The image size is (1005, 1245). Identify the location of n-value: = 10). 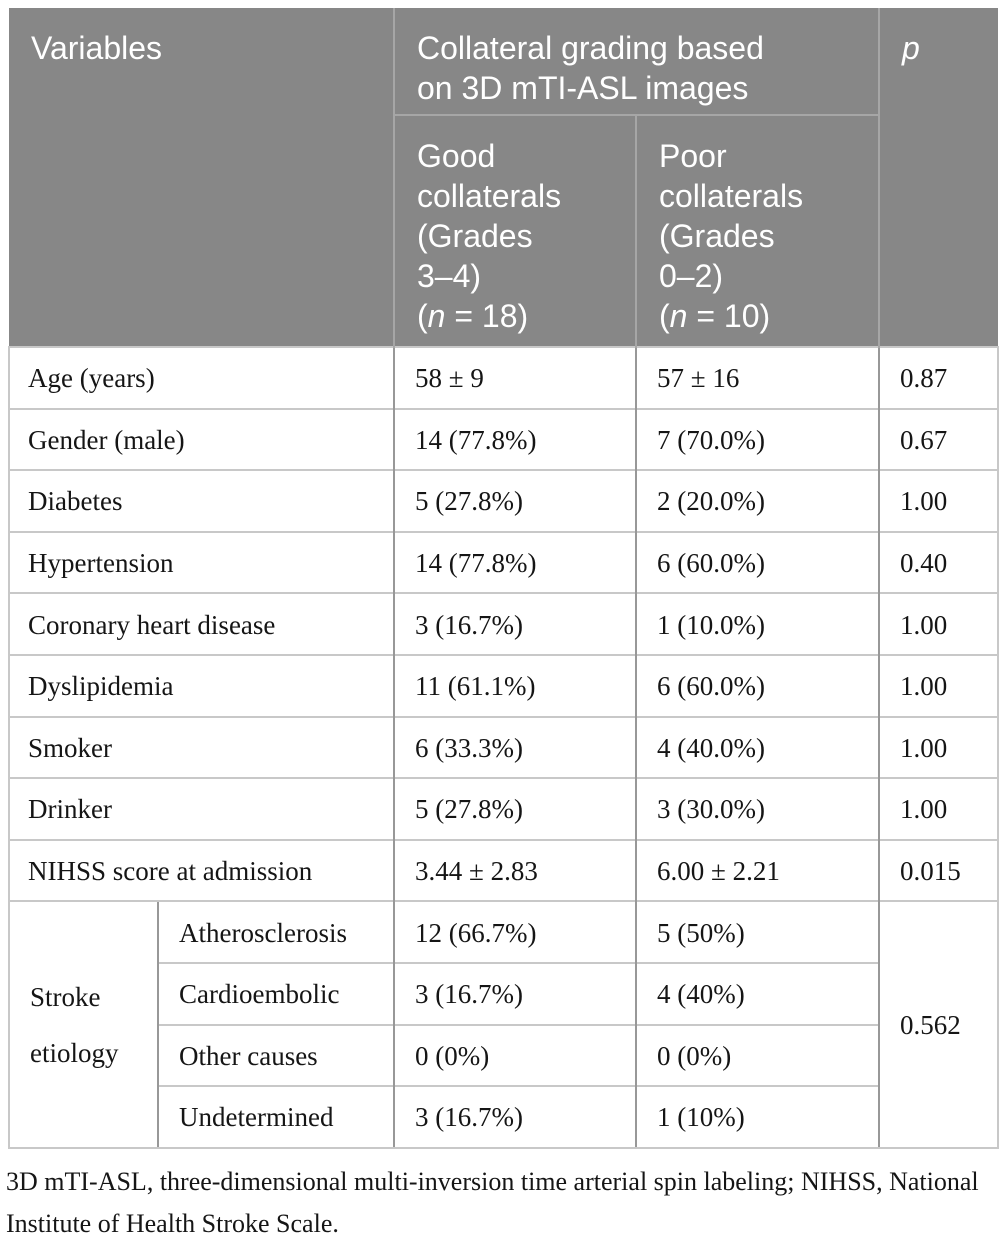
(729, 316).